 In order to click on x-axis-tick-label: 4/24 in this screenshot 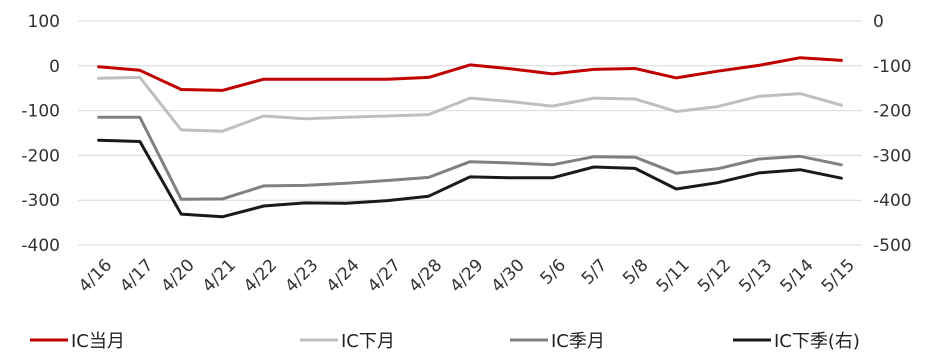, I will do `click(343, 275)`.